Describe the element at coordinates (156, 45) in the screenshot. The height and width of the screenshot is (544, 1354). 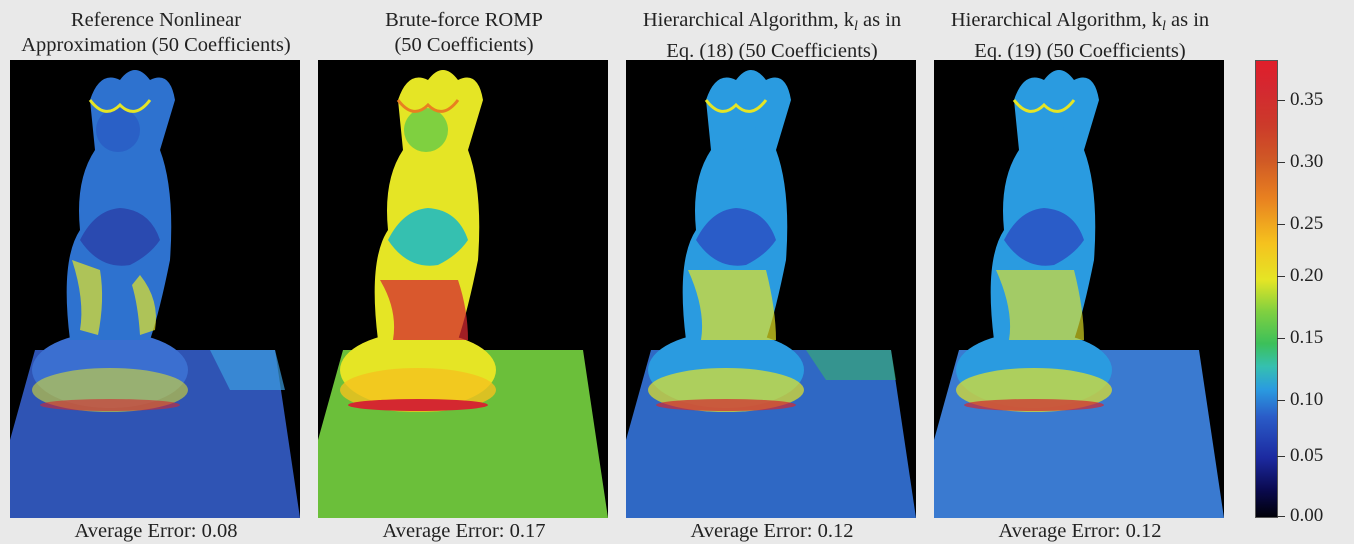
I see `title-line-2: Approximation (50 Coefficients)` at that location.